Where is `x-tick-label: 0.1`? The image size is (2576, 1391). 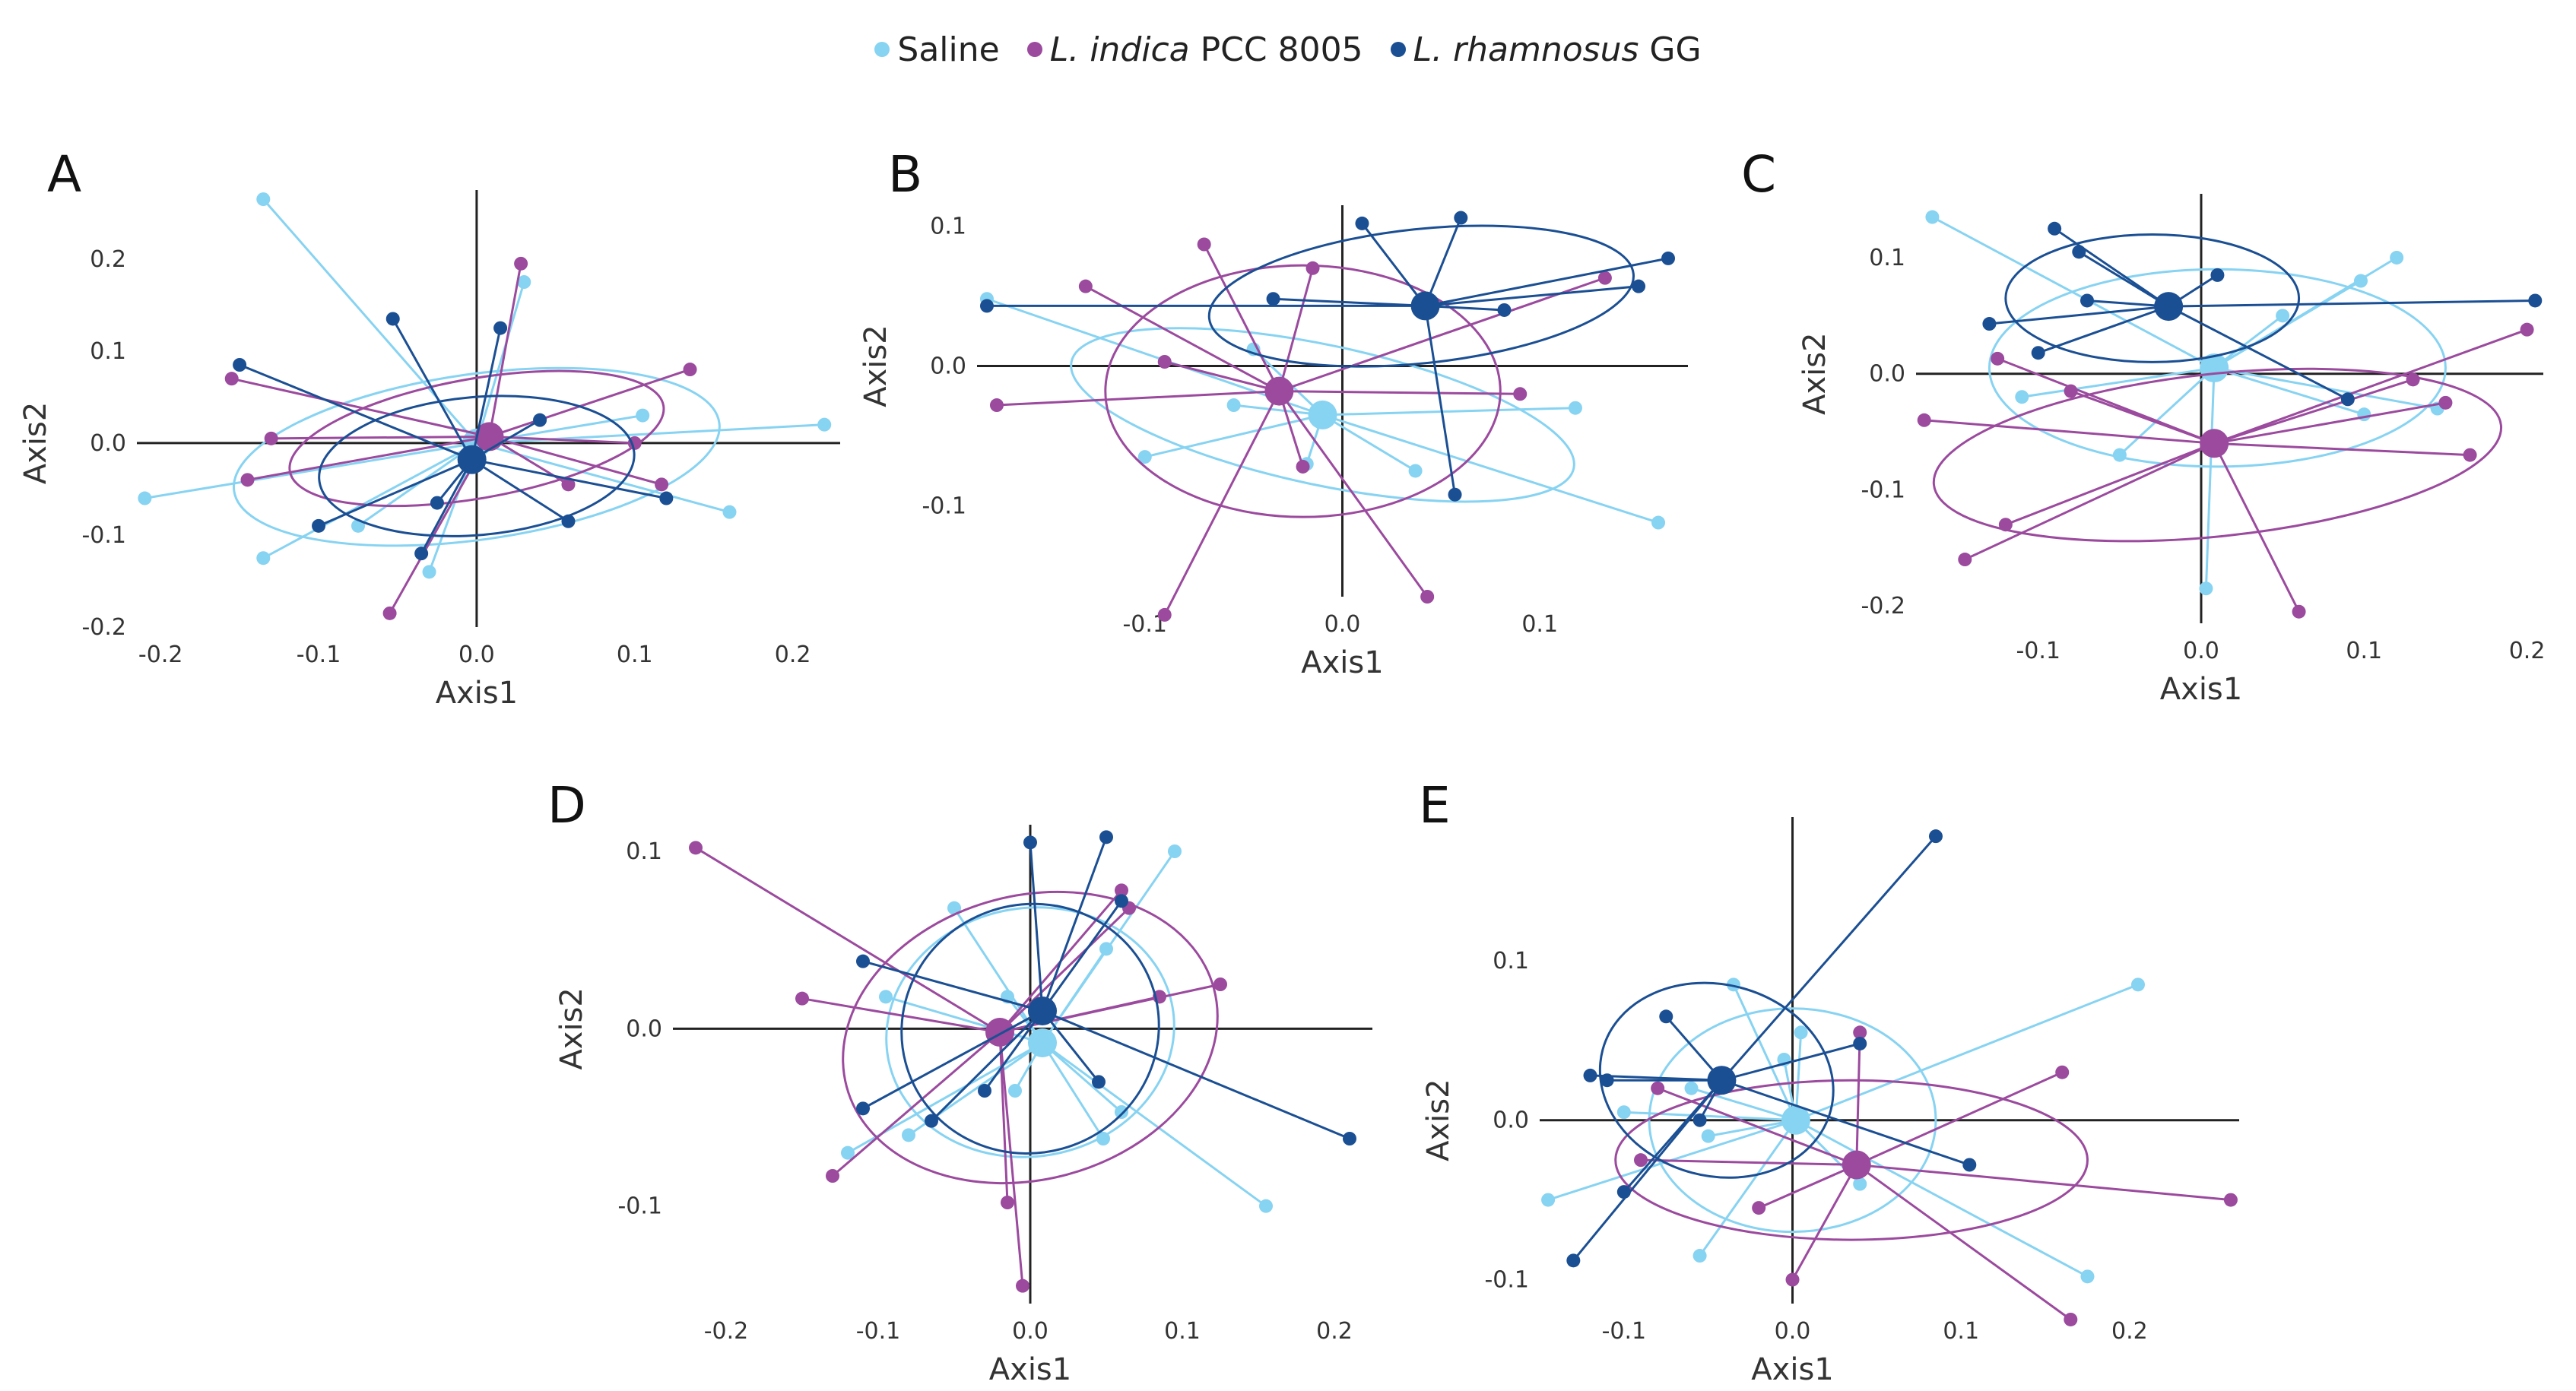 x-tick-label: 0.1 is located at coordinates (1183, 1331).